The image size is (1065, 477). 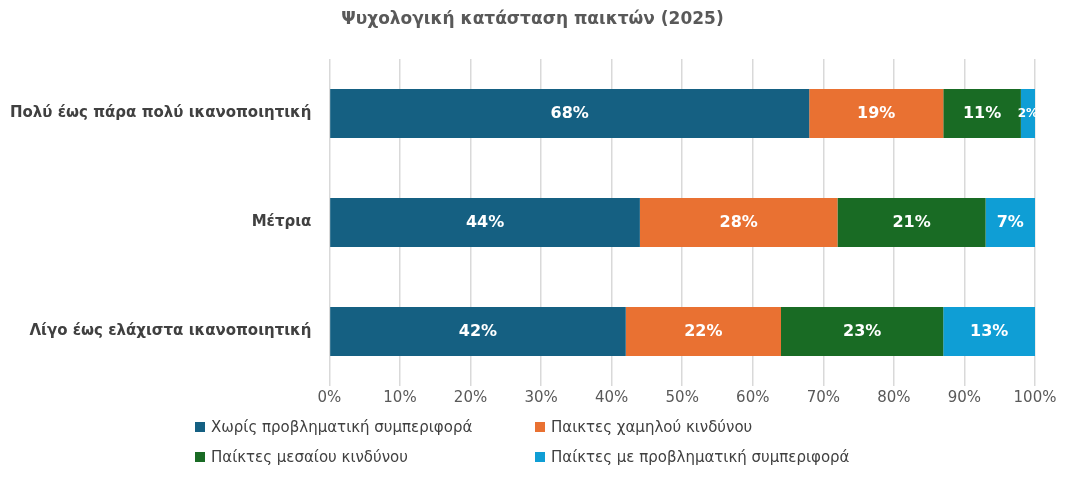 I want to click on data-label: 19%, so click(x=876, y=112).